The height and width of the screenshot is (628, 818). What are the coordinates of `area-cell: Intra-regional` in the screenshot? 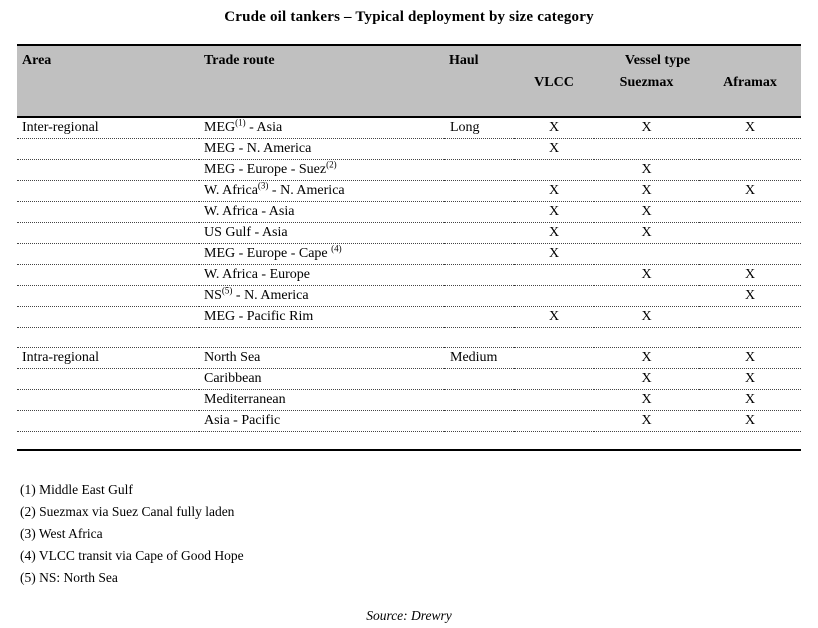 It's located at (60, 357).